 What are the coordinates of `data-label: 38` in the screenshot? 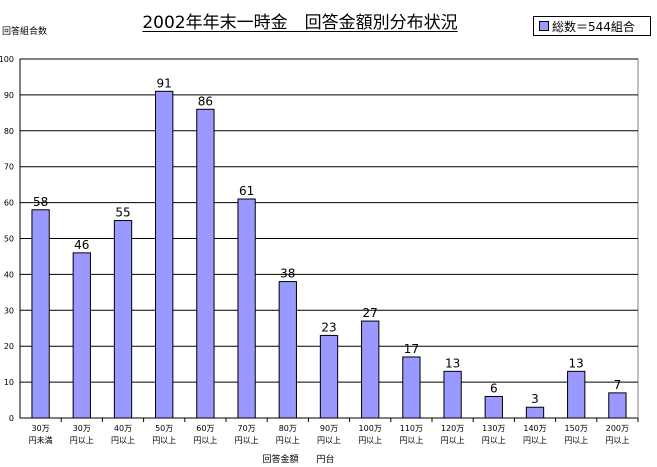 It's located at (287, 274).